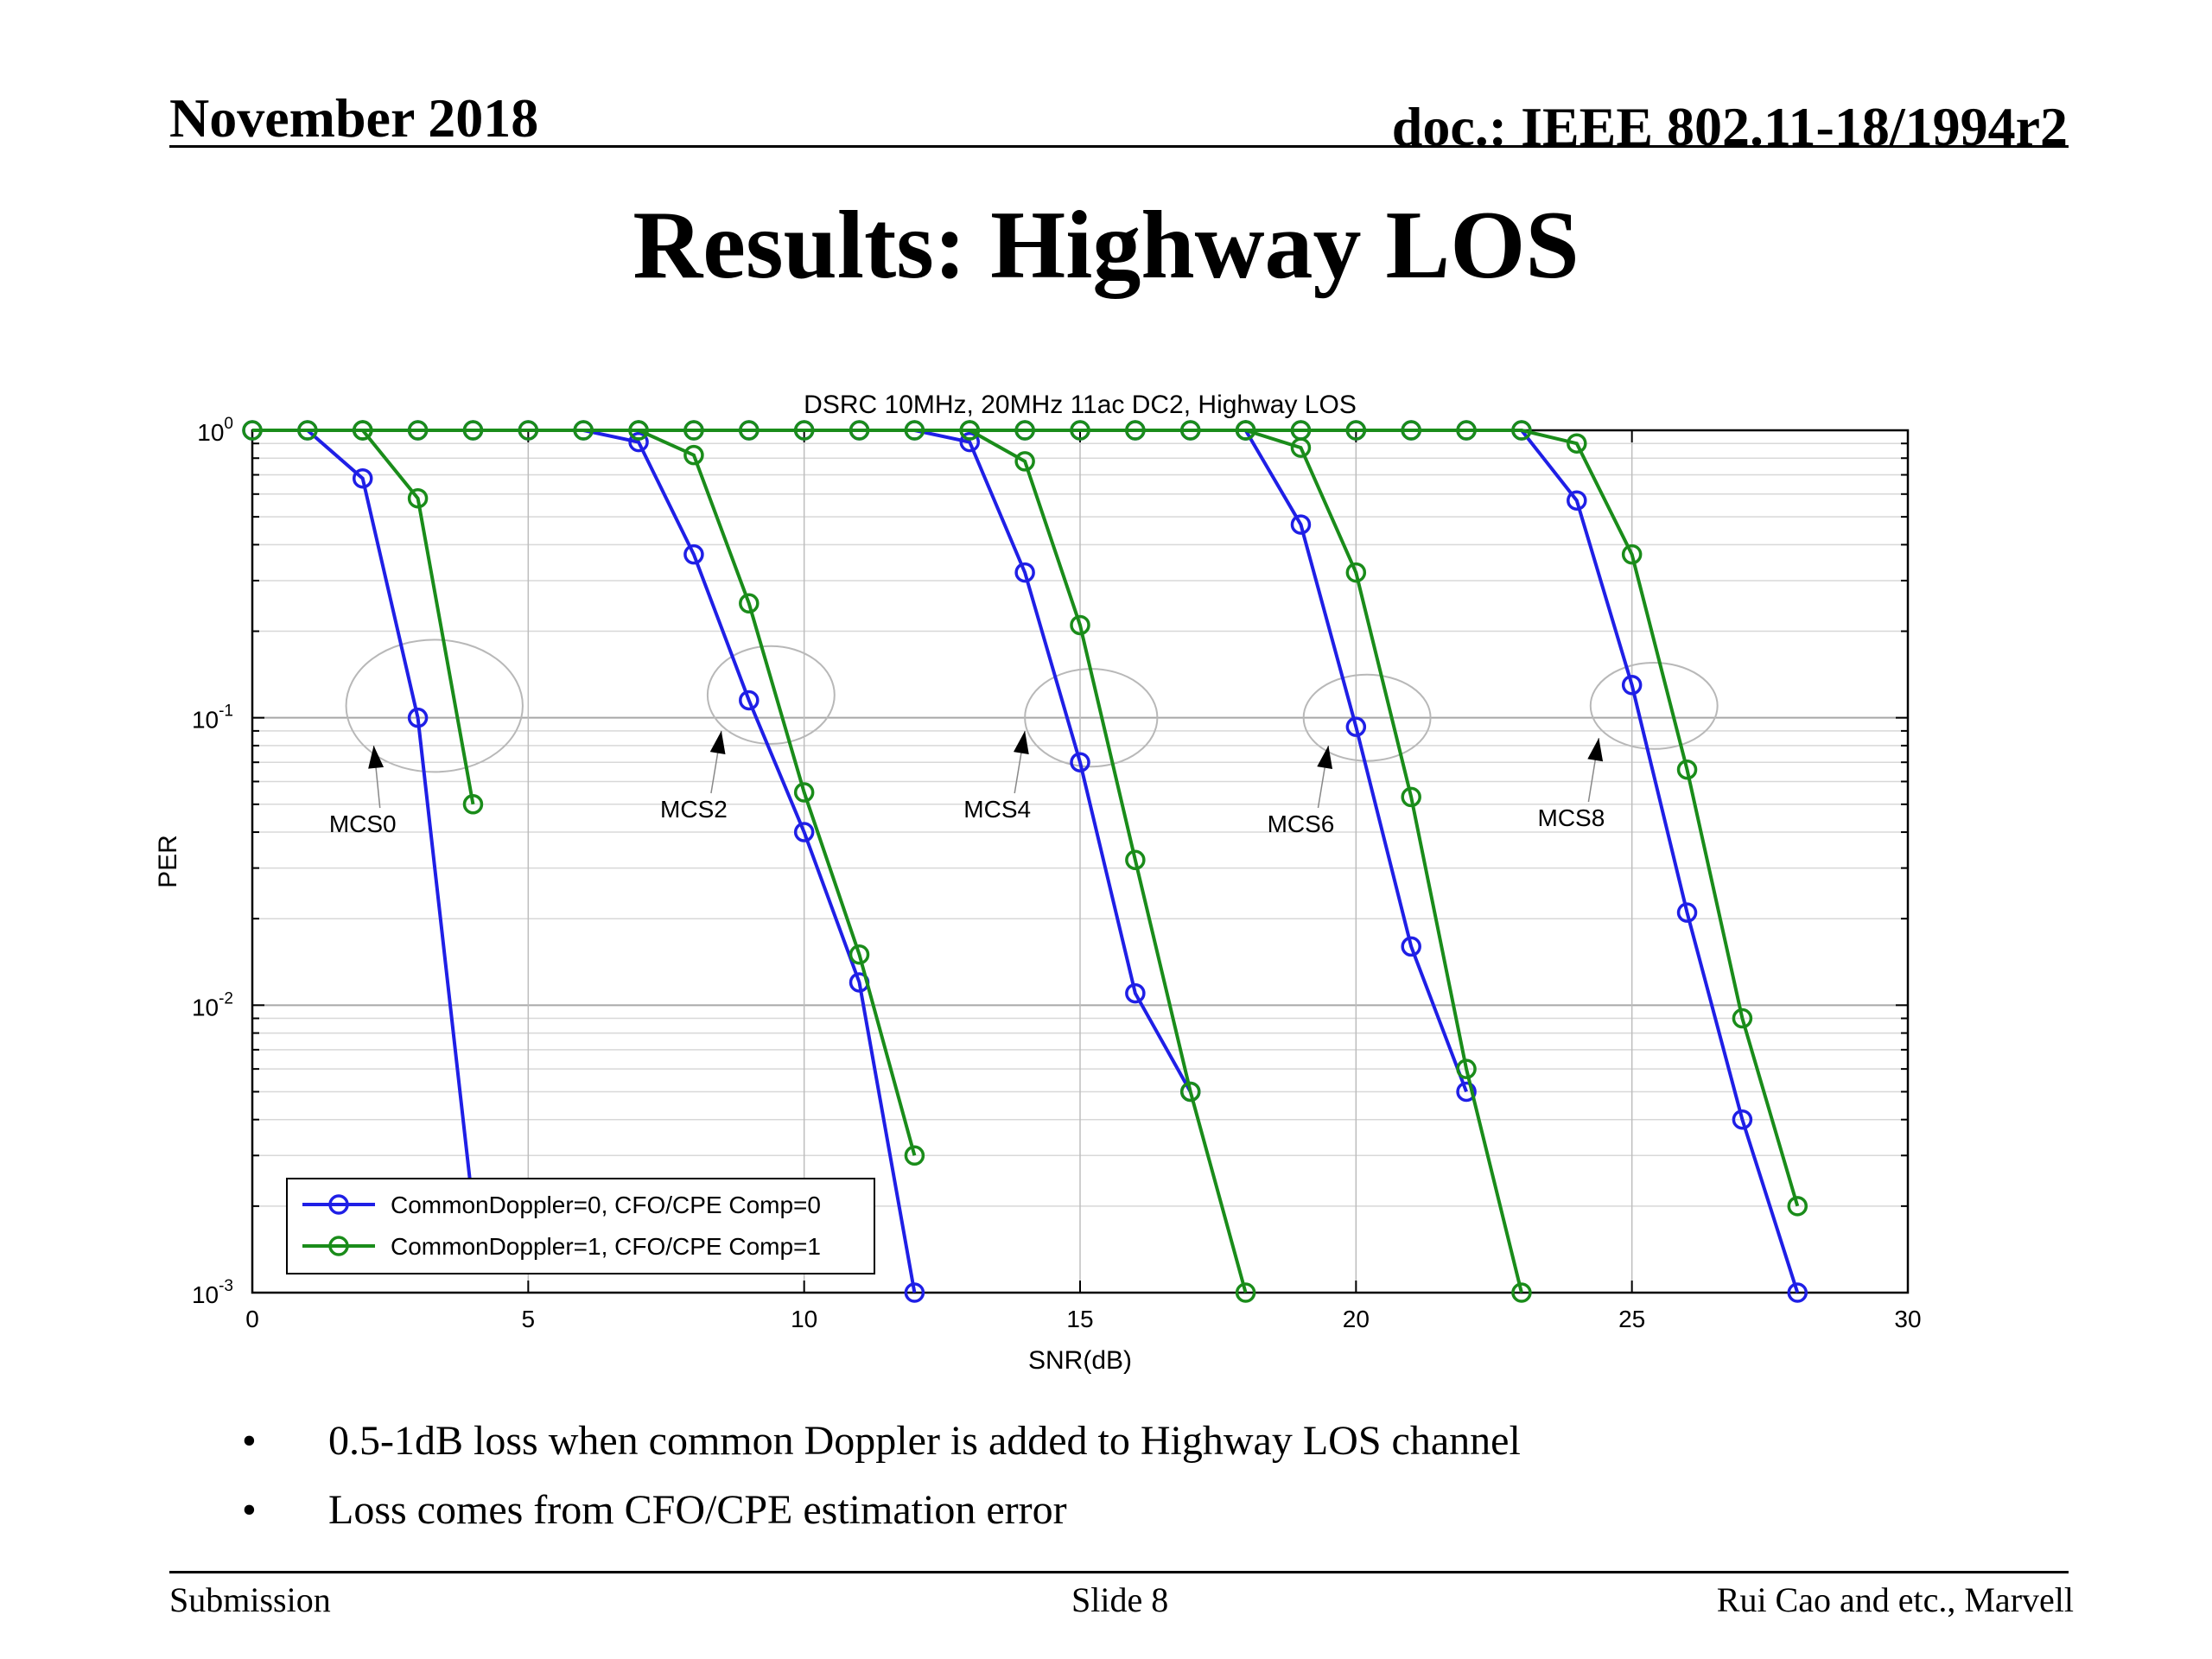 This screenshot has height=1659, width=2212. Describe the element at coordinates (354, 118) in the screenshot. I see `header-date: November 2018` at that location.